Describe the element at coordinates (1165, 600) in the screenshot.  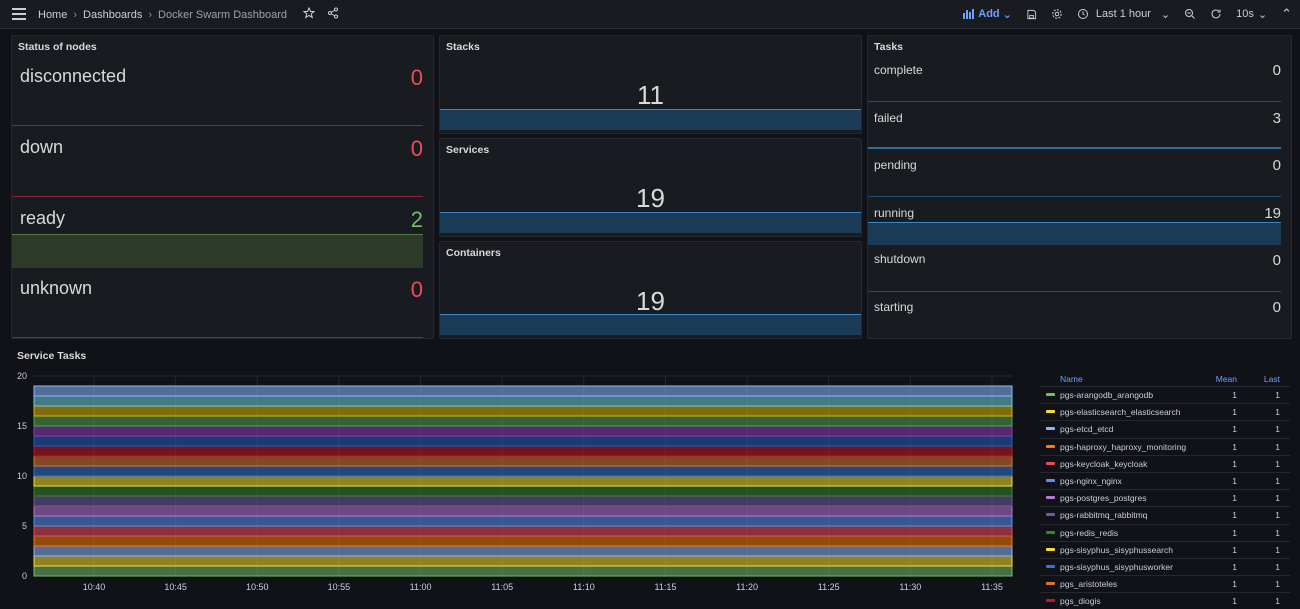
I see `legend-row: pgs_diogis 1 1` at that location.